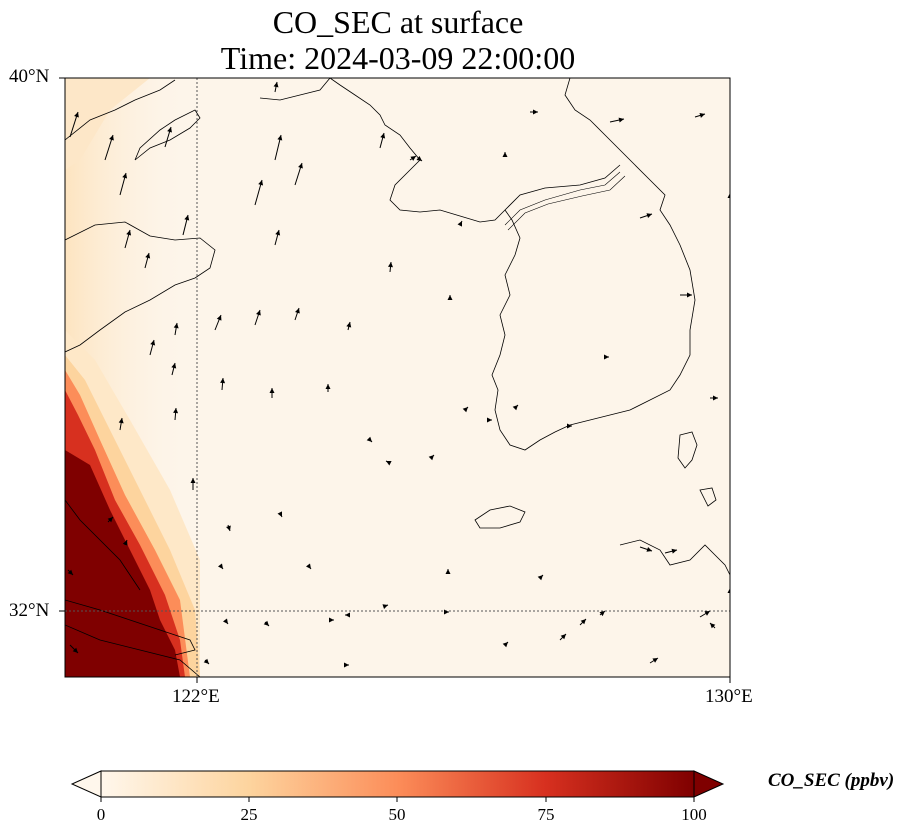 This screenshot has height=836, width=916. Describe the element at coordinates (196, 696) in the screenshot. I see `lon-label-122E: 122°E` at that location.